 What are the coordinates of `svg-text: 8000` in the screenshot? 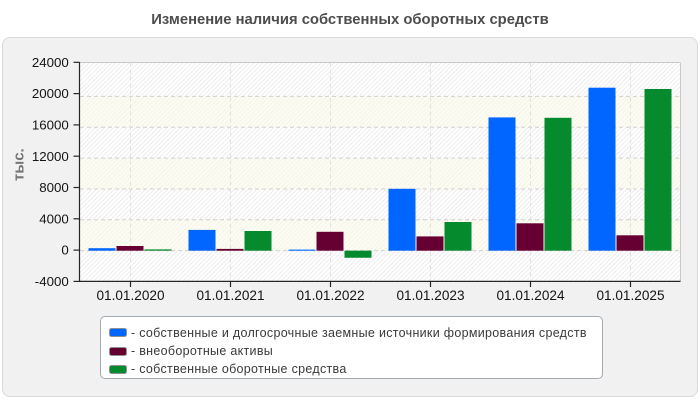 It's located at (54, 187).